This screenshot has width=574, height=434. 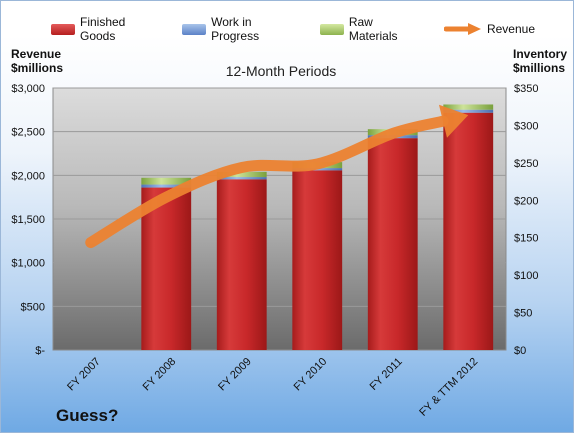 I want to click on x-tick-label: FY 2010, so click(x=311, y=375).